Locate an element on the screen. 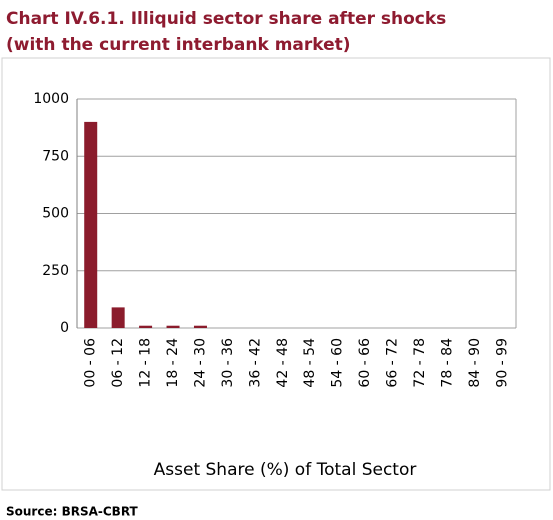 The width and height of the screenshot is (553, 520). x-tick-label: 72 - 78 is located at coordinates (420, 363).